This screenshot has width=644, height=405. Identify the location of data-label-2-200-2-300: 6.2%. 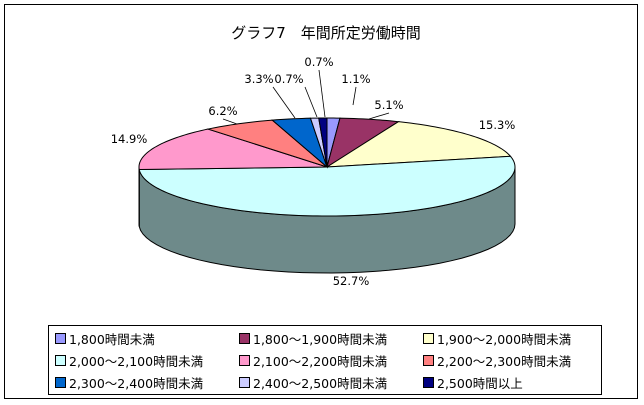
(222, 111).